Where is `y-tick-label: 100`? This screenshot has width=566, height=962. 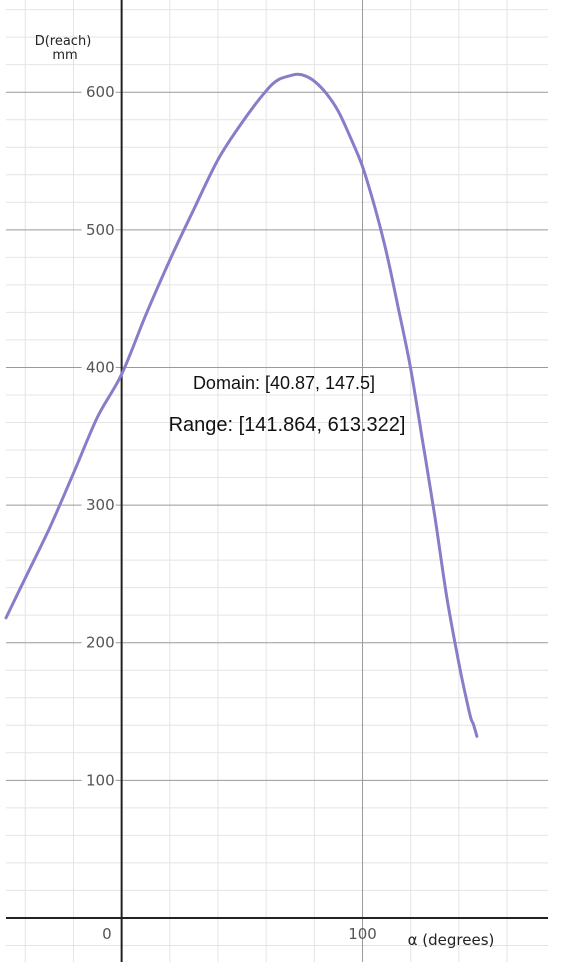
y-tick-label: 100 is located at coordinates (100, 780).